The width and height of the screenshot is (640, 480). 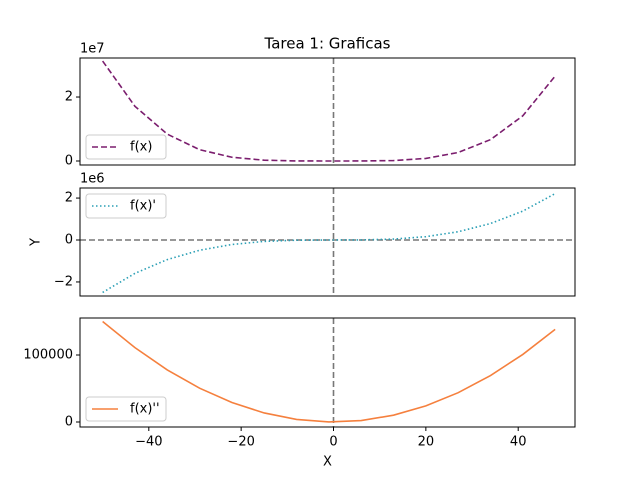 What do you see at coordinates (92, 179) in the screenshot?
I see `offset-text: 1e6` at bounding box center [92, 179].